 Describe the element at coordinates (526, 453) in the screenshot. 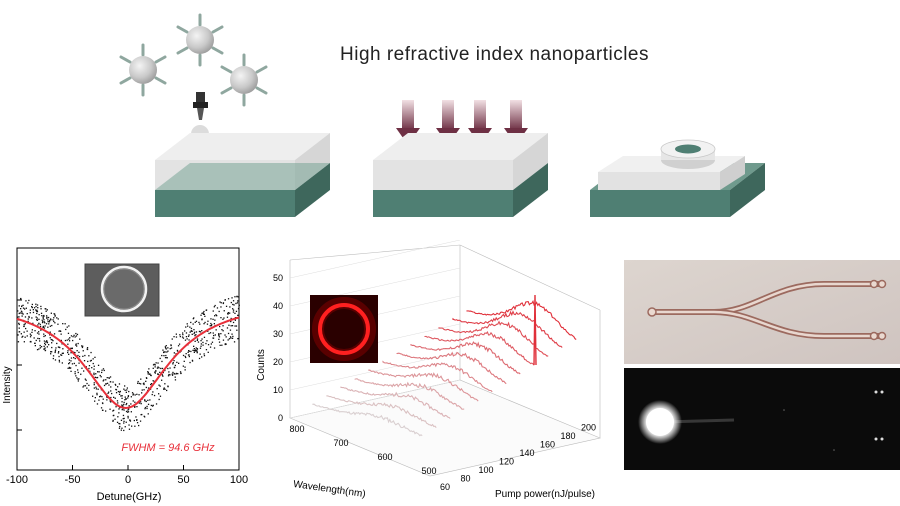

I see `x-tick-label: 140` at that location.